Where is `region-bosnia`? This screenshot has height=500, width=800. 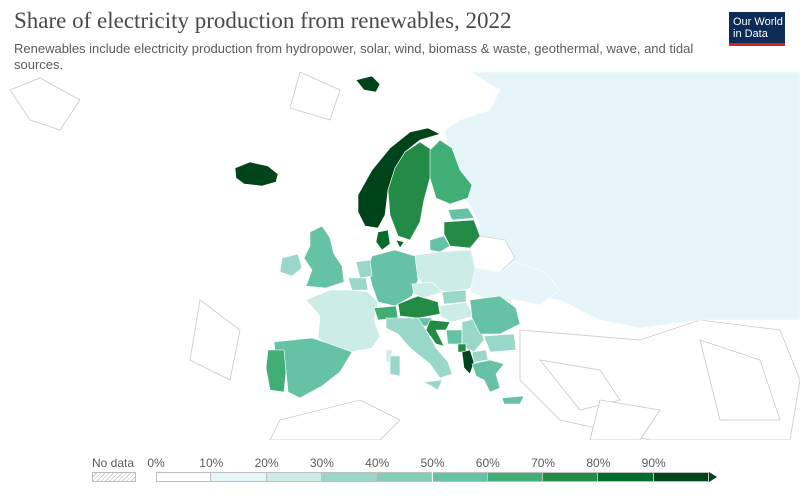
region-bosnia is located at coordinates (454, 337).